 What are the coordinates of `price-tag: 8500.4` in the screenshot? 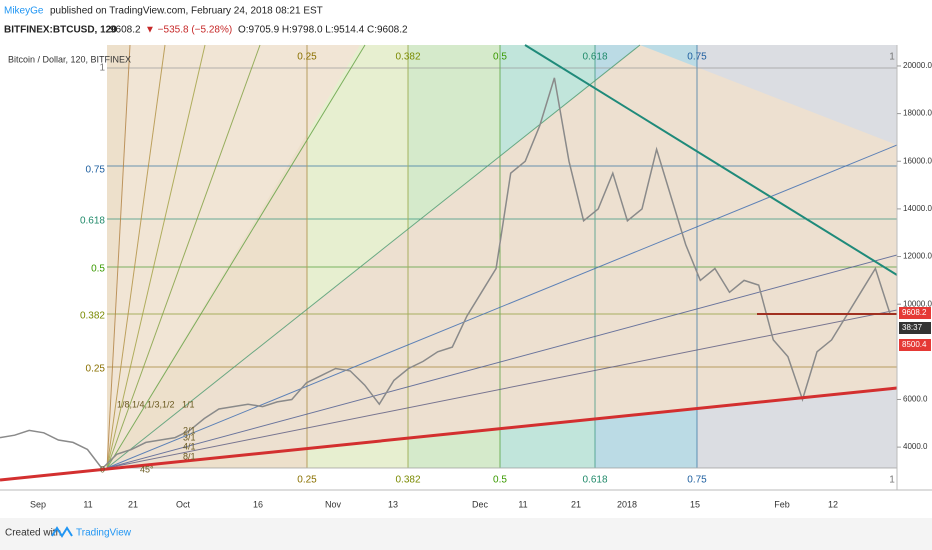 It's located at (914, 344).